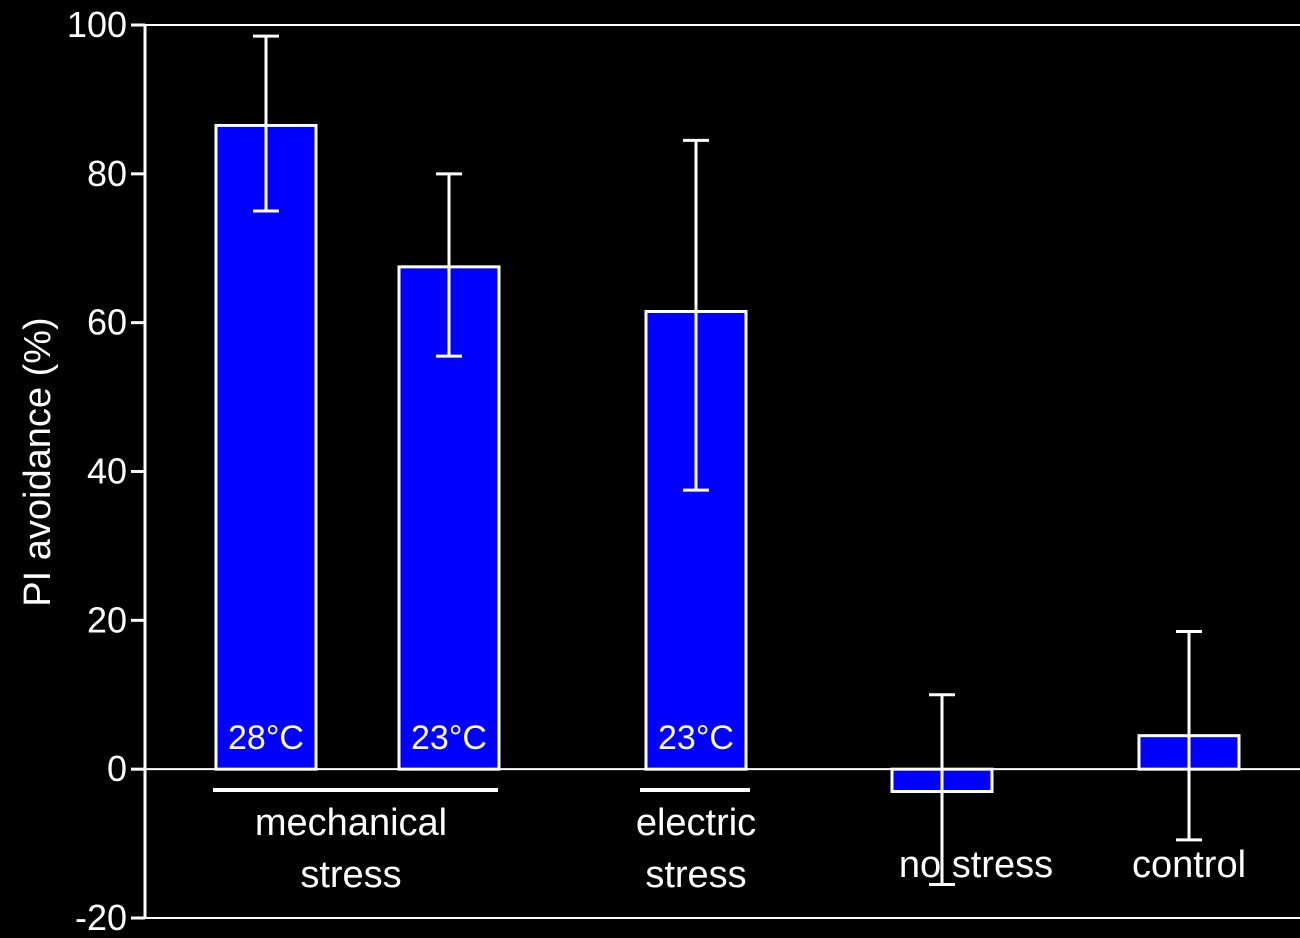 This screenshot has height=938, width=1300. What do you see at coordinates (696, 823) in the screenshot?
I see `category-label: electric` at bounding box center [696, 823].